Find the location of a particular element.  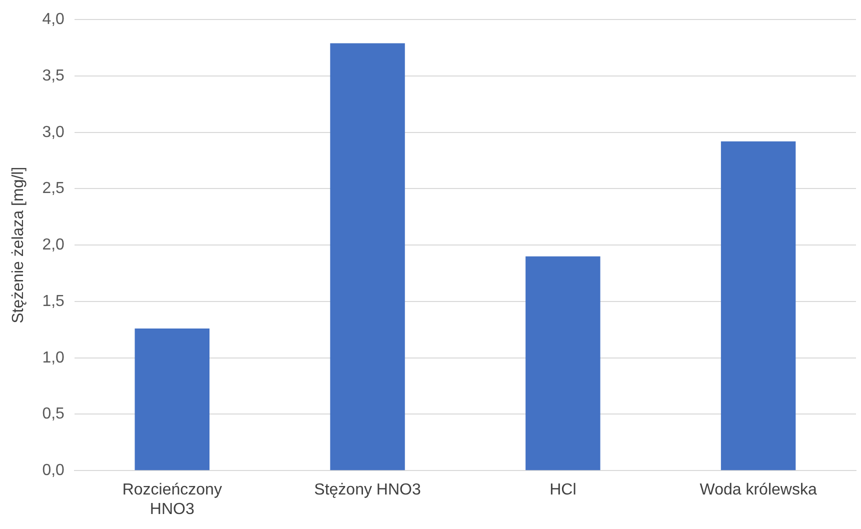

y-tick-label: 3,0 is located at coordinates (53, 132).